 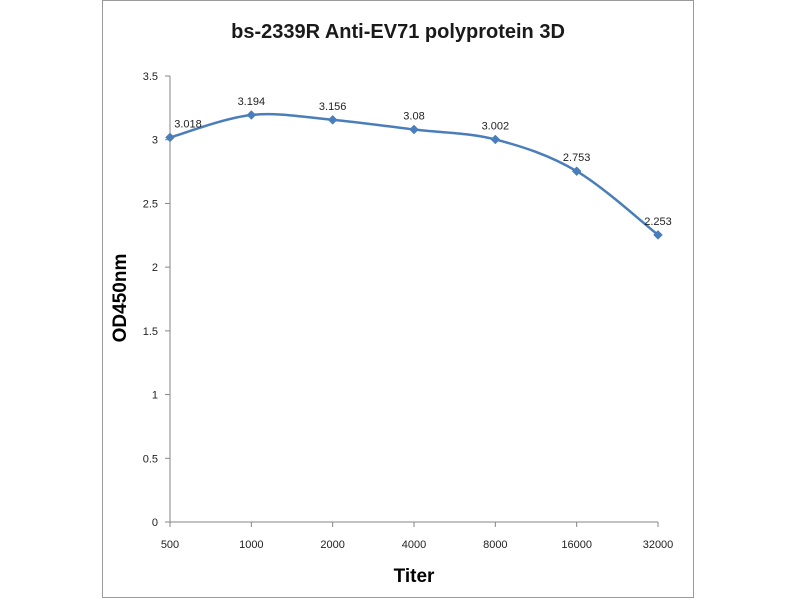 What do you see at coordinates (658, 222) in the screenshot?
I see `data-label: 2.253` at bounding box center [658, 222].